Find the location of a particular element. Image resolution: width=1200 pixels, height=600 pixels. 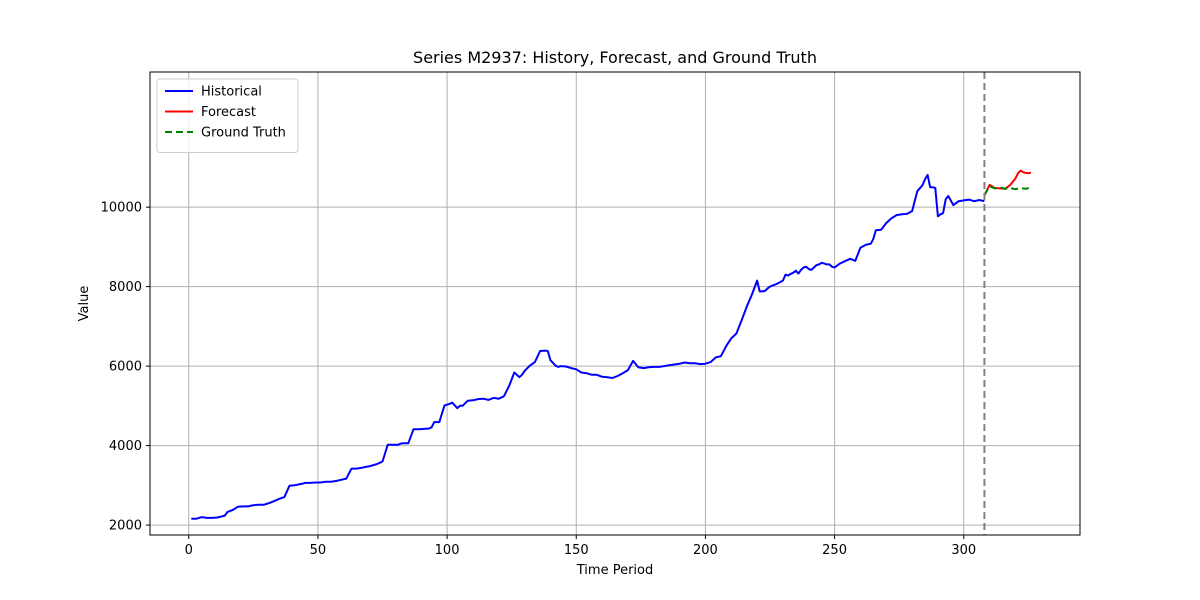

y-tick-label: 6000 is located at coordinates (125, 367).